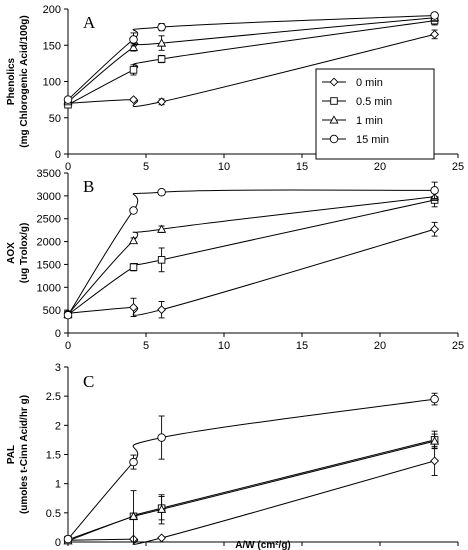 The image size is (468, 550). I want to click on y-tick-label: 100, so click(52, 83).